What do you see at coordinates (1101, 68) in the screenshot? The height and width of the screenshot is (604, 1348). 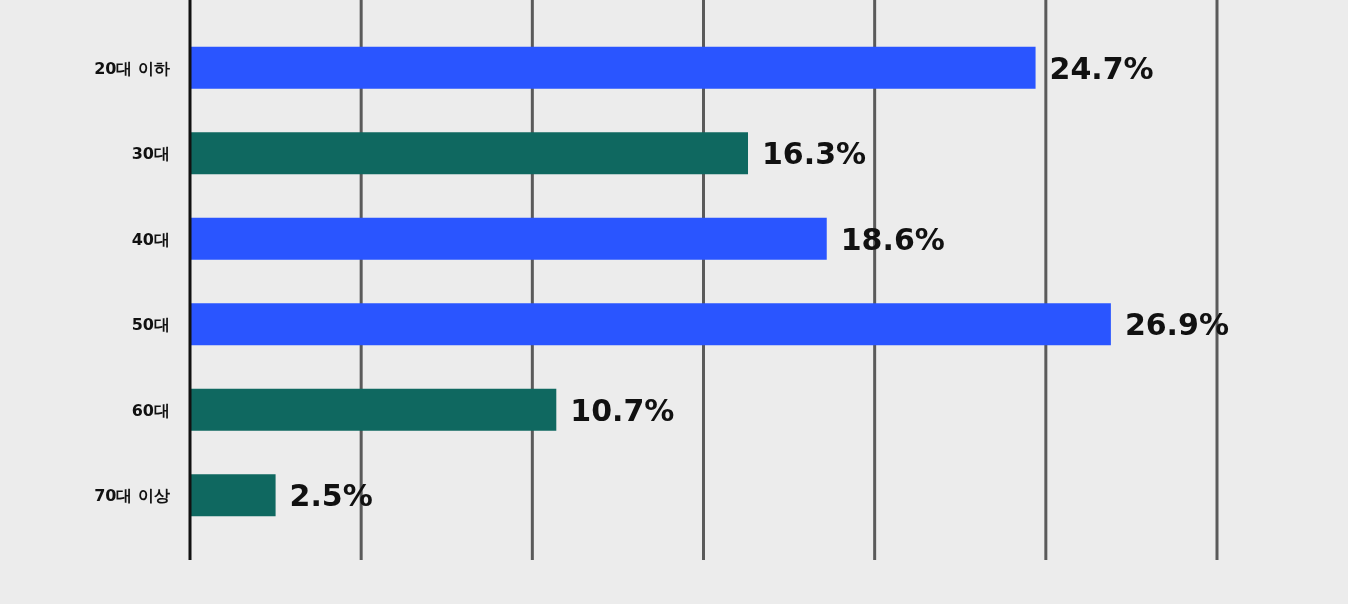 I see `data-label: 24.7%` at bounding box center [1101, 68].